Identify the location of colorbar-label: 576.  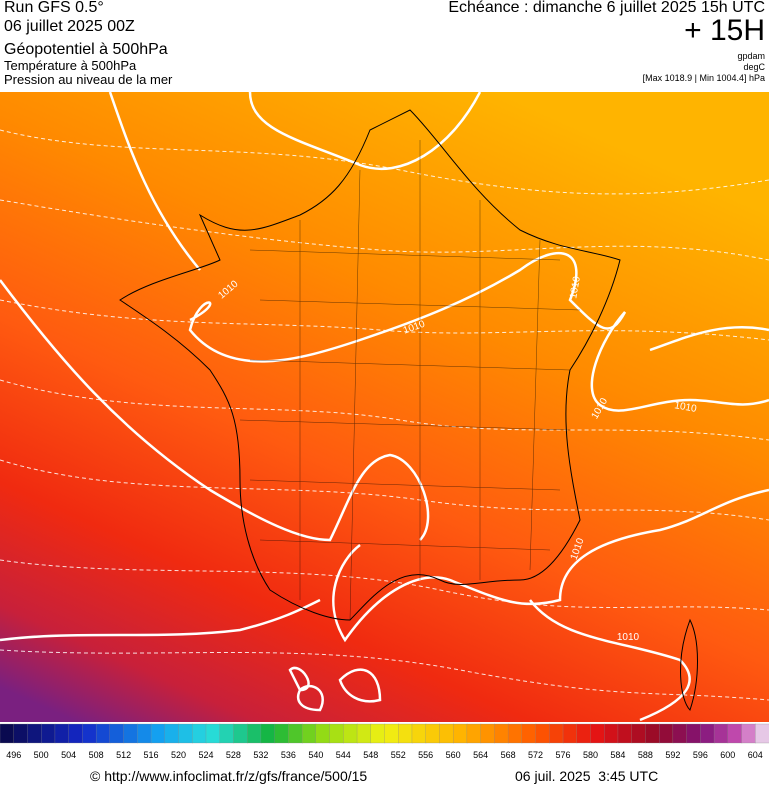
(563, 755).